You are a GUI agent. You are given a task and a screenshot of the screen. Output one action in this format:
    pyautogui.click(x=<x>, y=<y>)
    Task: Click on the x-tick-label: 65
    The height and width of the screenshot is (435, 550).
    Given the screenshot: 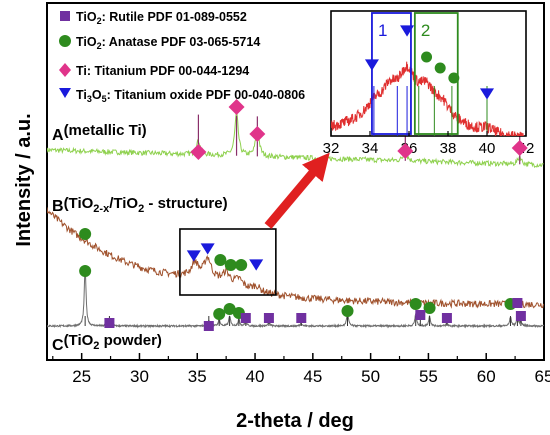 What is the action you would take?
    pyautogui.click(x=542, y=376)
    